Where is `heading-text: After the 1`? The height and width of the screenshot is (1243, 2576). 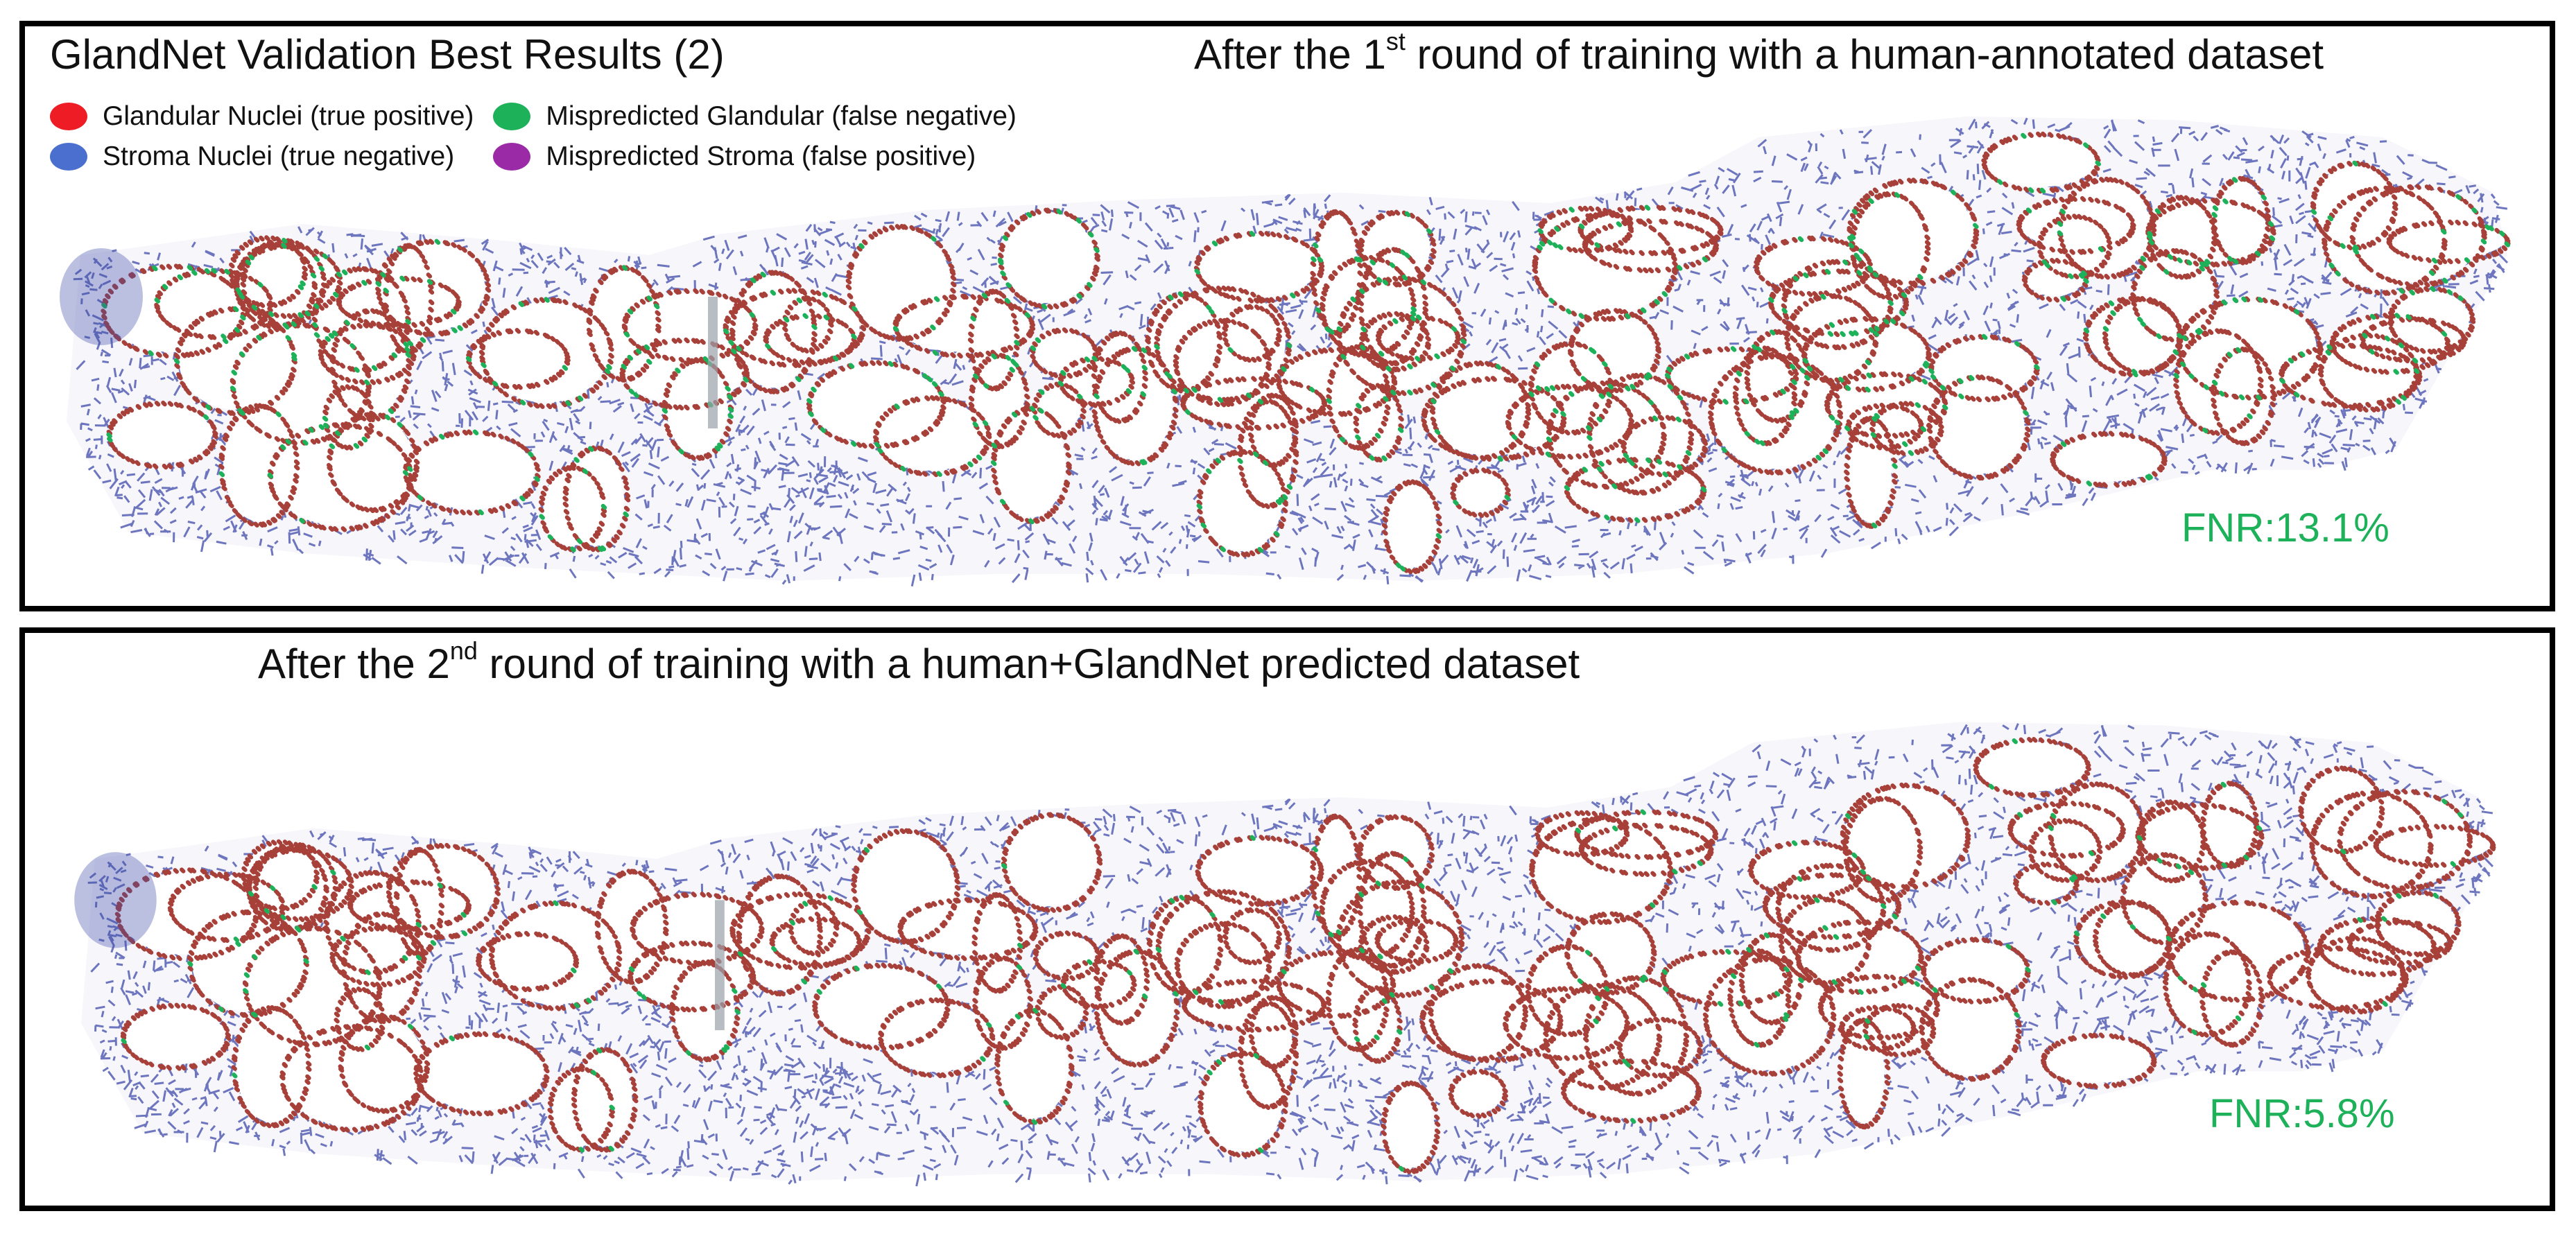
heading-text: After the 1 is located at coordinates (1290, 54).